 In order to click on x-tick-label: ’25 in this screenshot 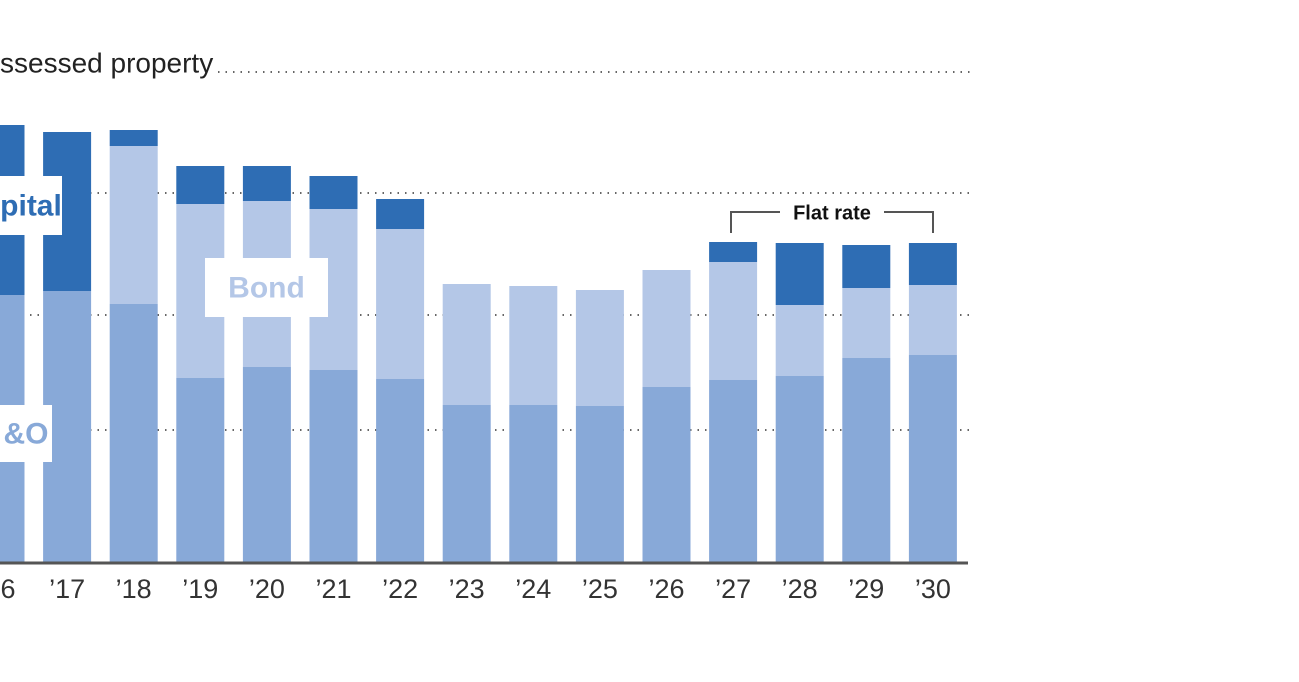, I will do `click(600, 589)`.